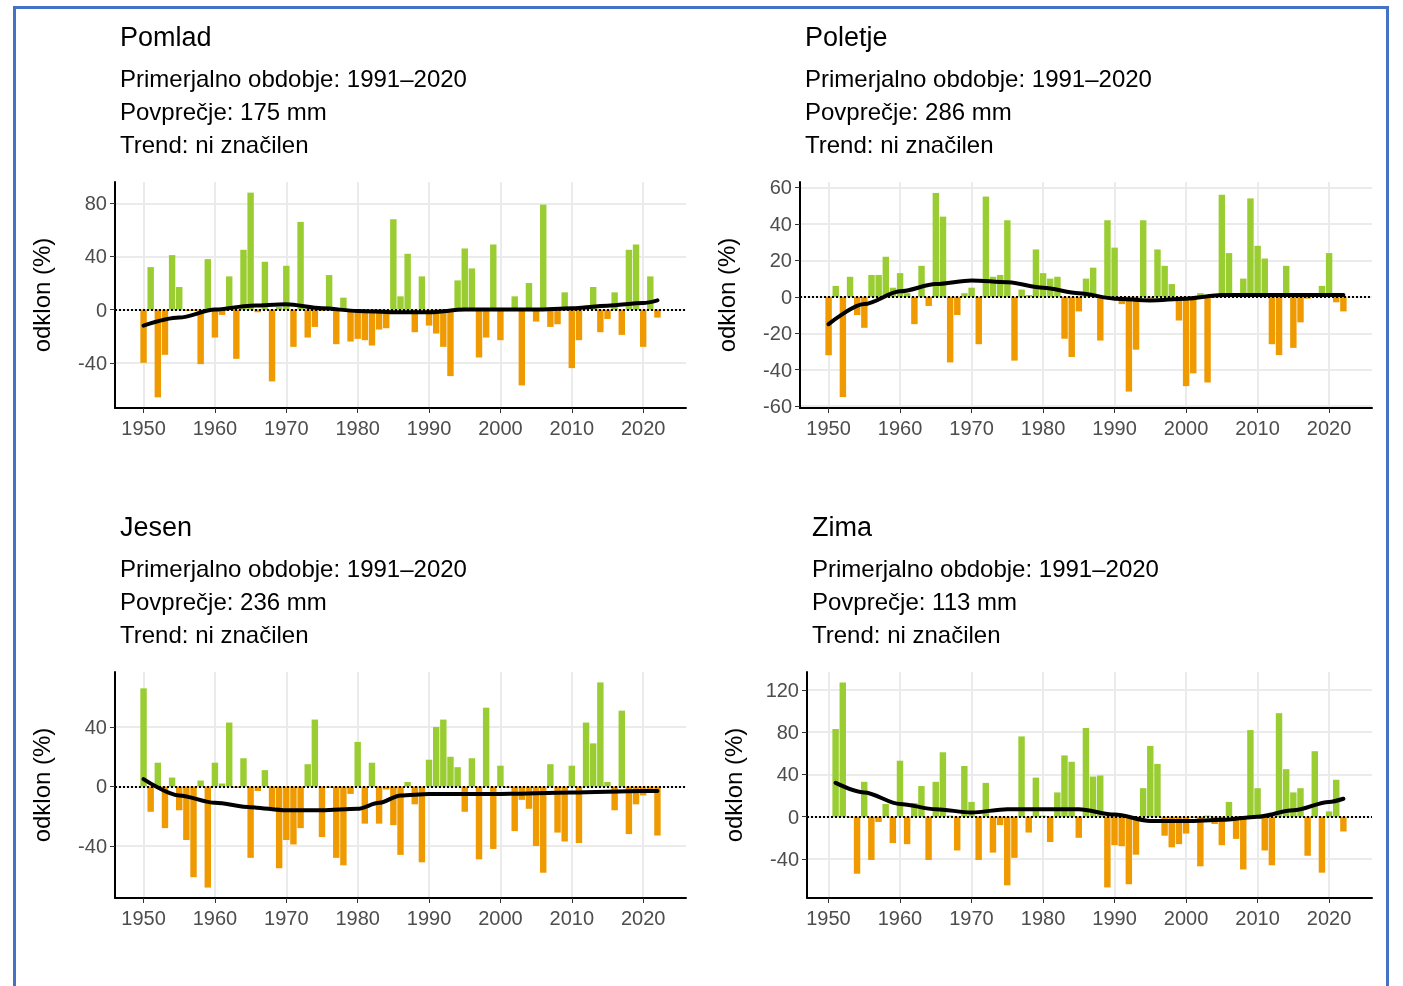  I want to click on chart-title: Zima, so click(842, 526).